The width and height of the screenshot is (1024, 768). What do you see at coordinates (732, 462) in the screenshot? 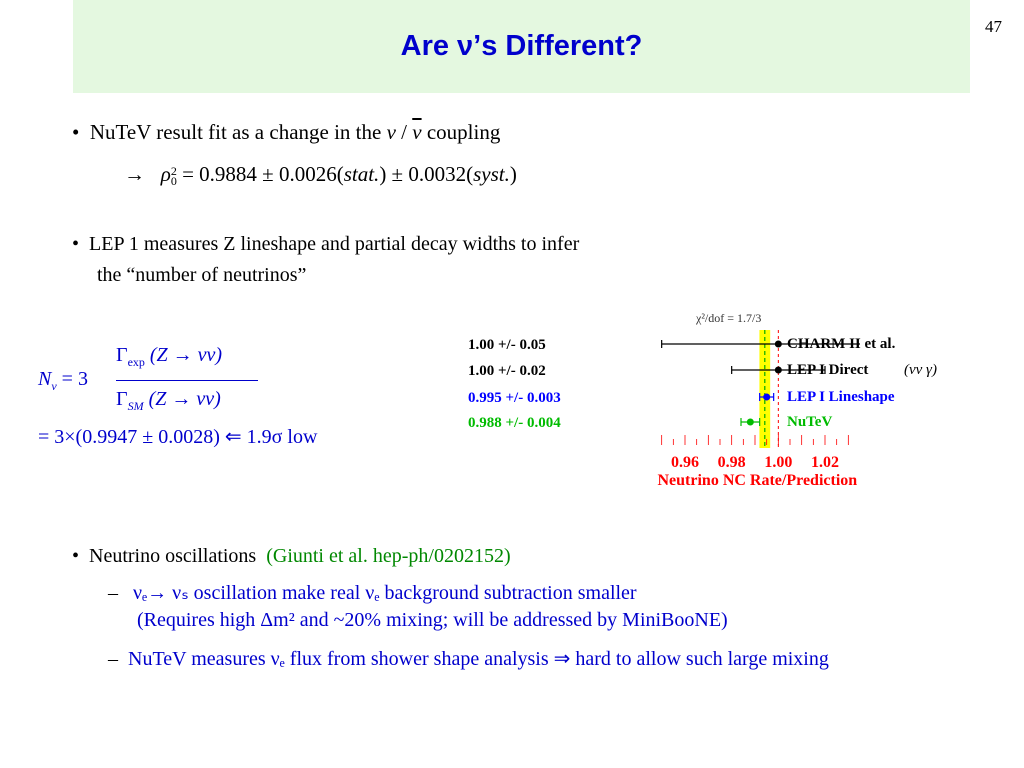
I see `x-tick-label: 0.98` at bounding box center [732, 462].